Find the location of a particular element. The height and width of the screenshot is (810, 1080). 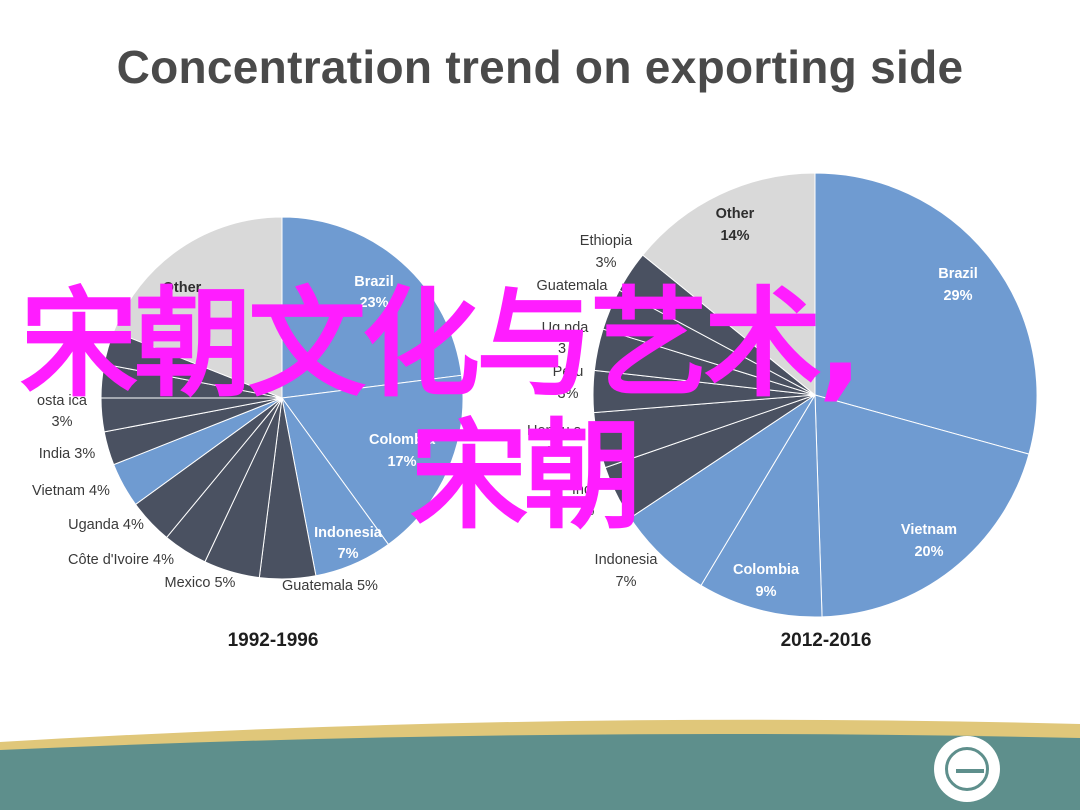

label-left-guatemala: Guatemala 5% is located at coordinates (330, 586).